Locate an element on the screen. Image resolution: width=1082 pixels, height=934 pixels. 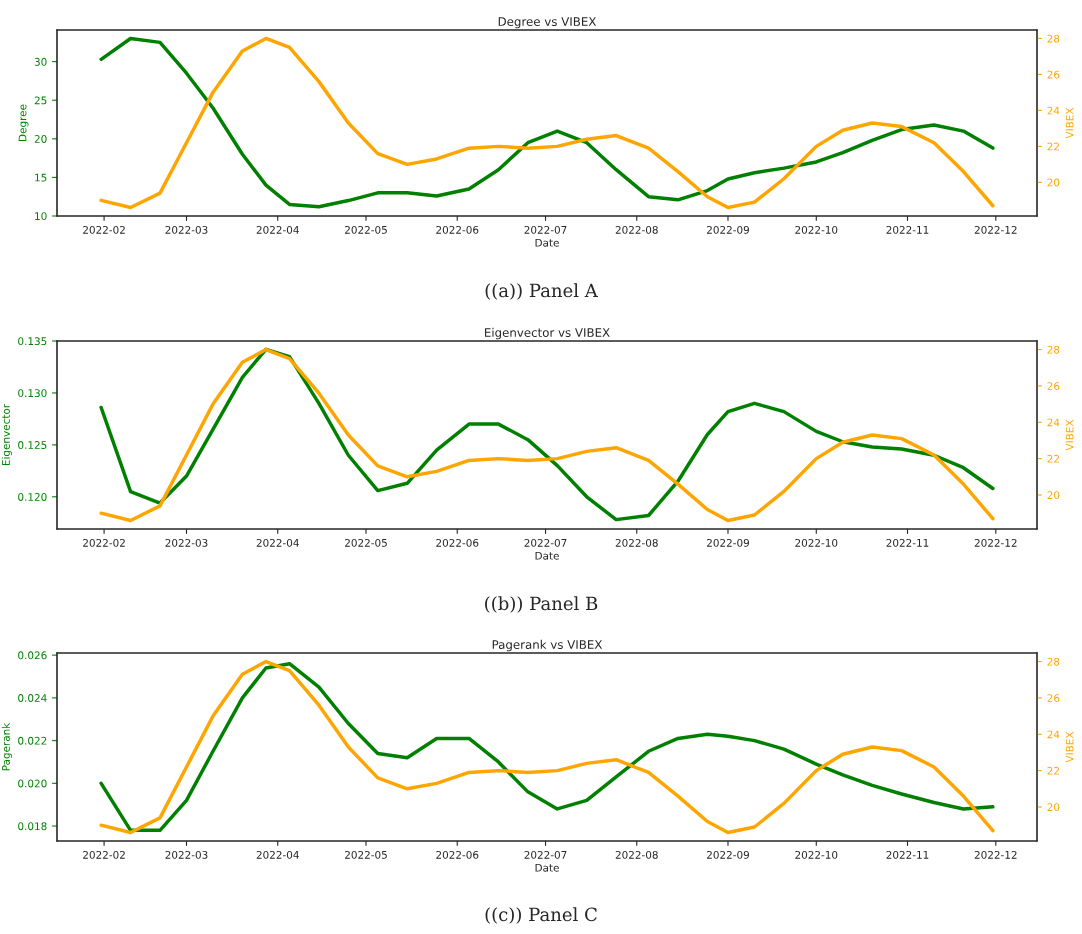
y-tick-label: 0.120 is located at coordinates (32, 497).